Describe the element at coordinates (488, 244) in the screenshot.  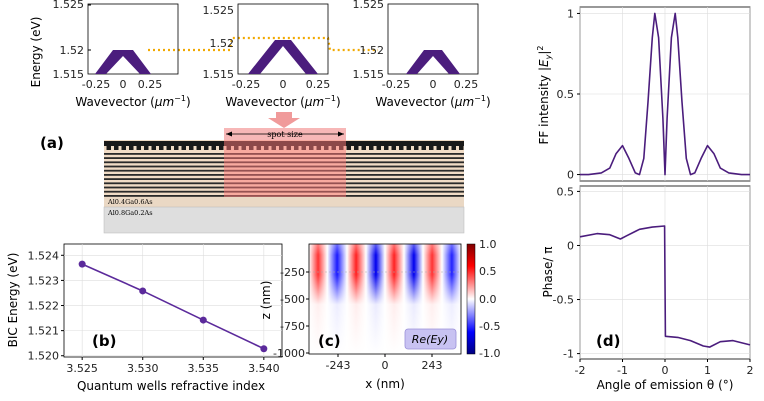
I see `cbar-tick: 1.0` at that location.